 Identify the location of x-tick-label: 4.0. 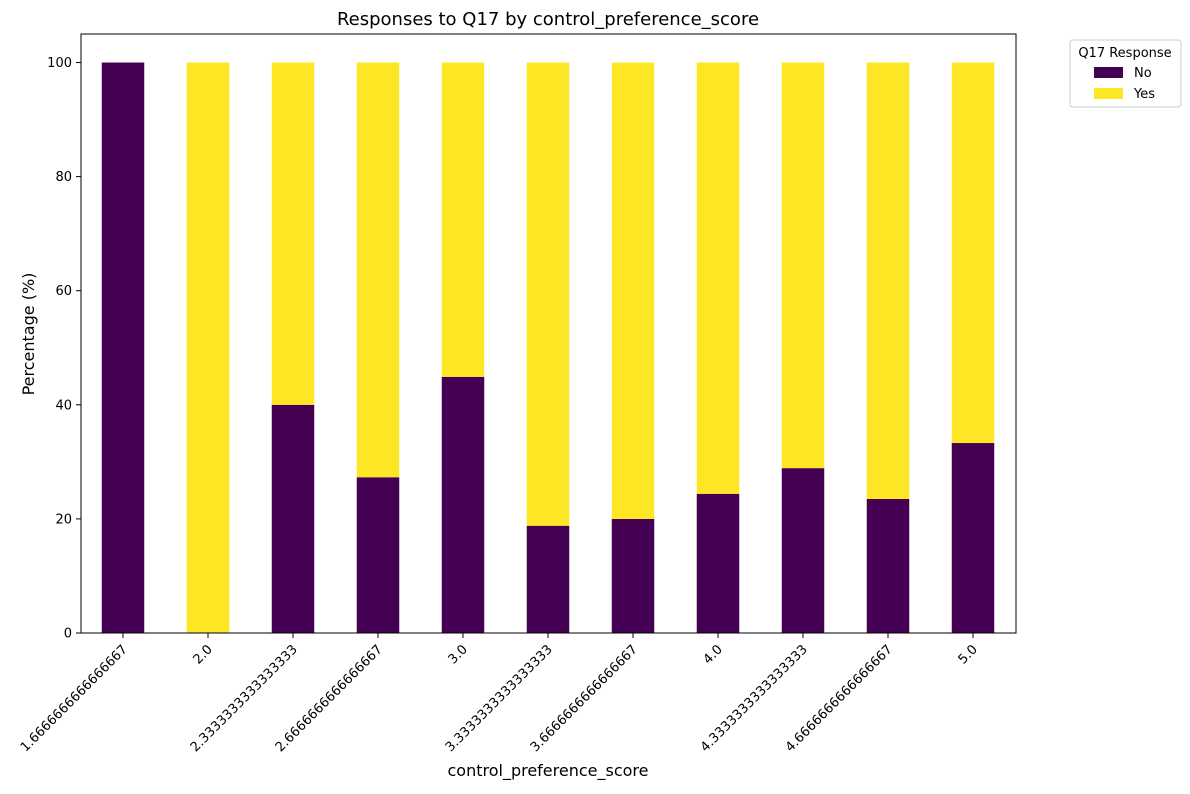
(713, 654).